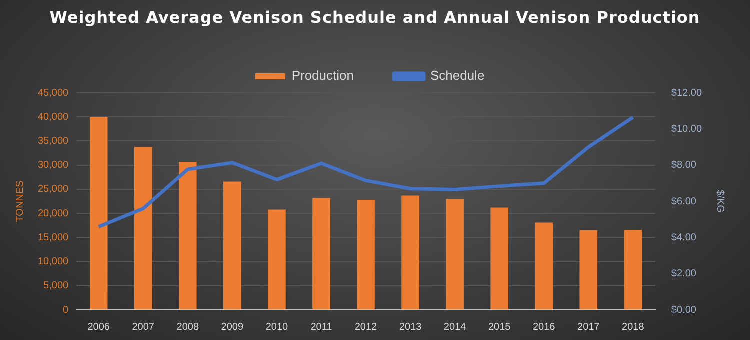 The height and width of the screenshot is (340, 750). What do you see at coordinates (277, 327) in the screenshot?
I see `x-tick-label: 2010` at bounding box center [277, 327].